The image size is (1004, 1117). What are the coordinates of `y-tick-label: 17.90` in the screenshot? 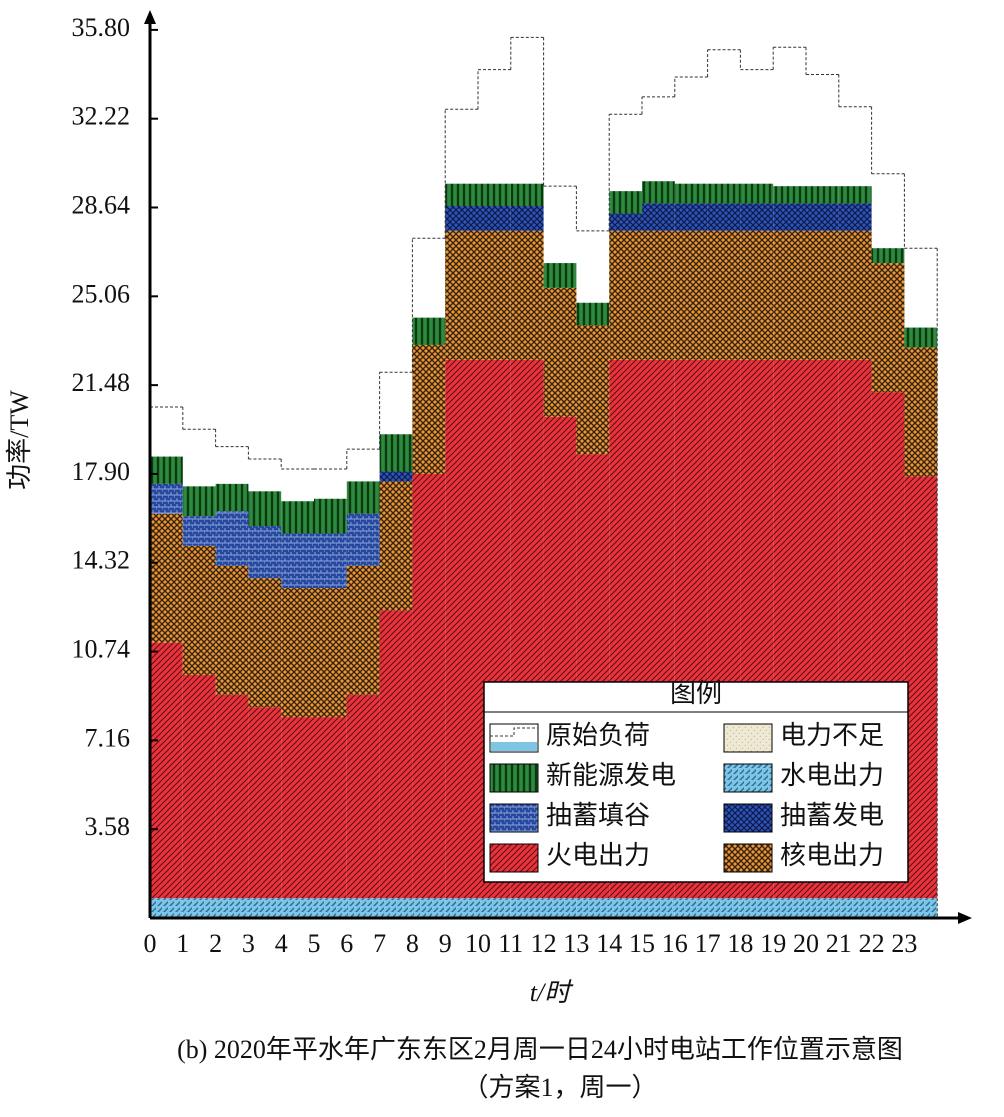 It's located at (101, 471).